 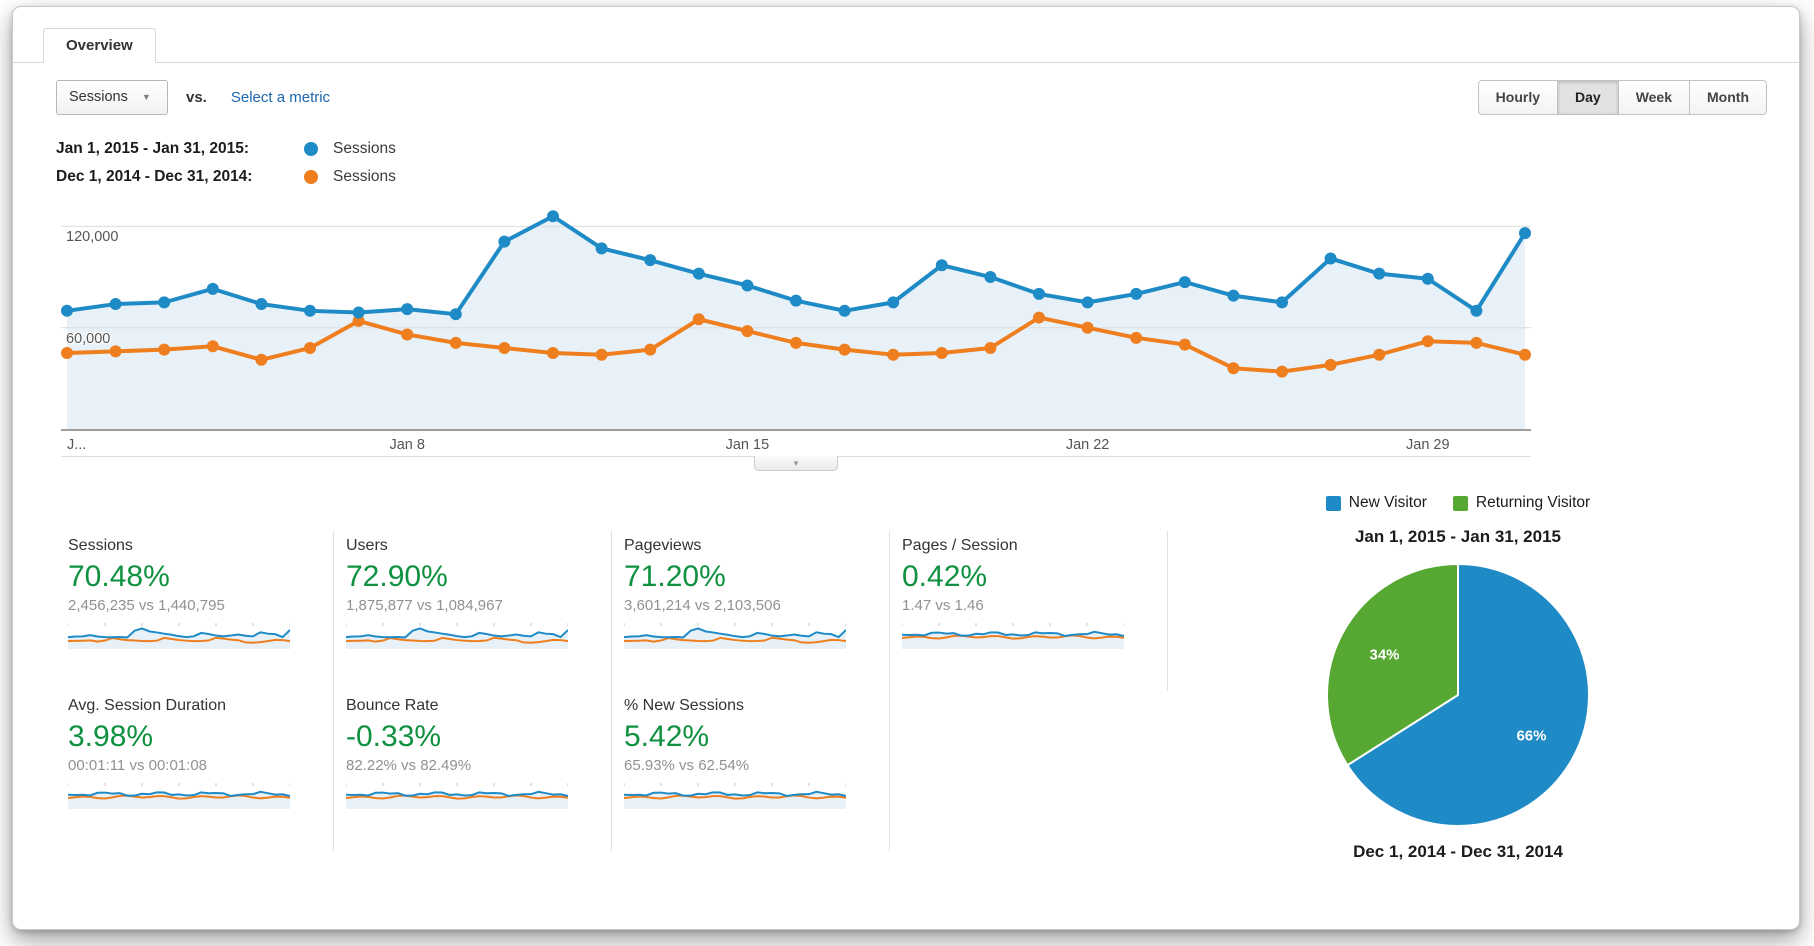 I want to click on new-visitor-swatch-icon, so click(x=1333, y=503).